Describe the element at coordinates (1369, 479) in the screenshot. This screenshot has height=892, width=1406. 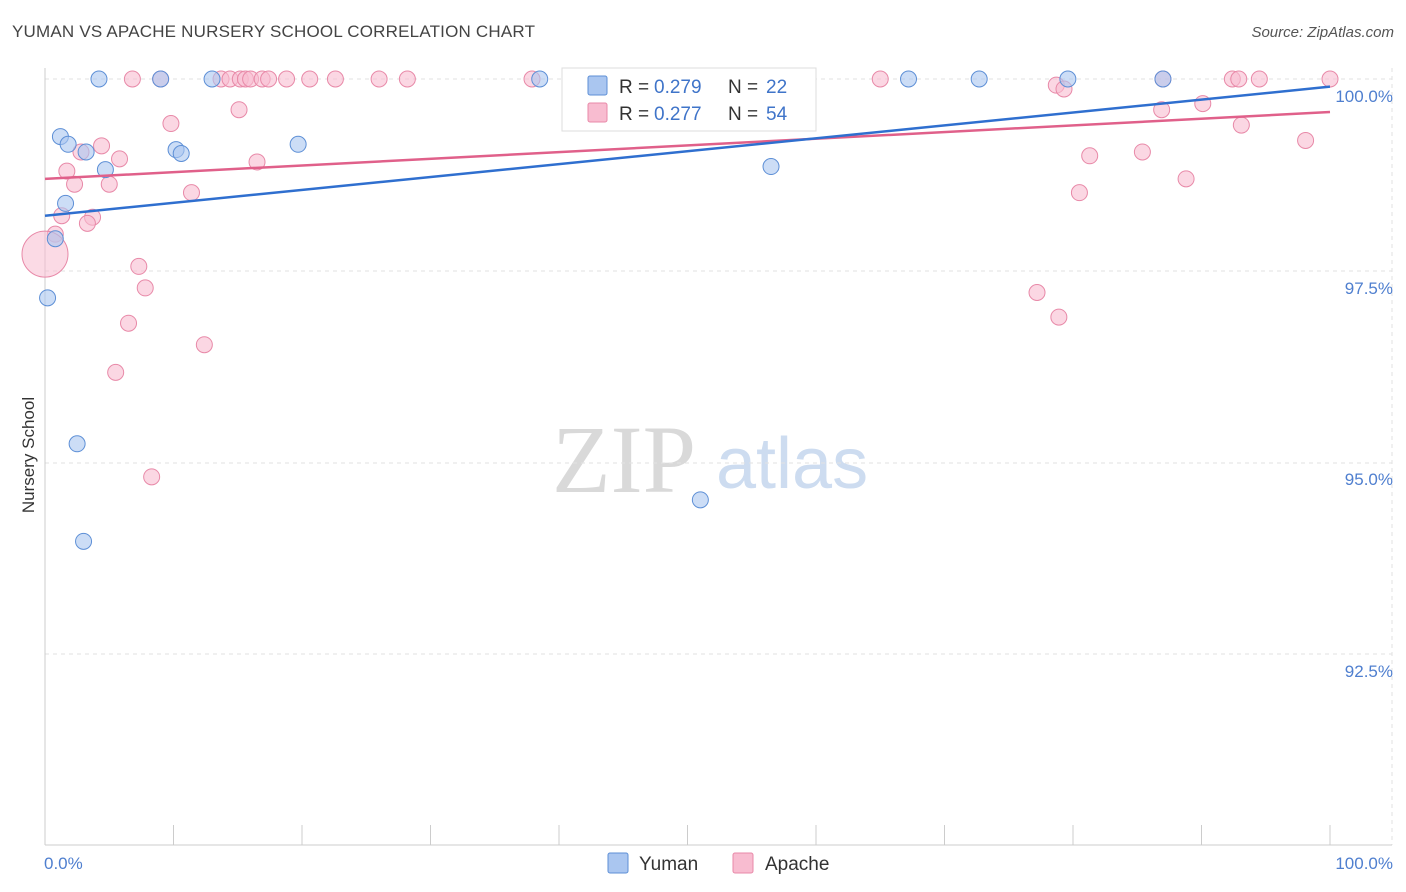
I see `y-tick-label-2: 95.0%` at that location.